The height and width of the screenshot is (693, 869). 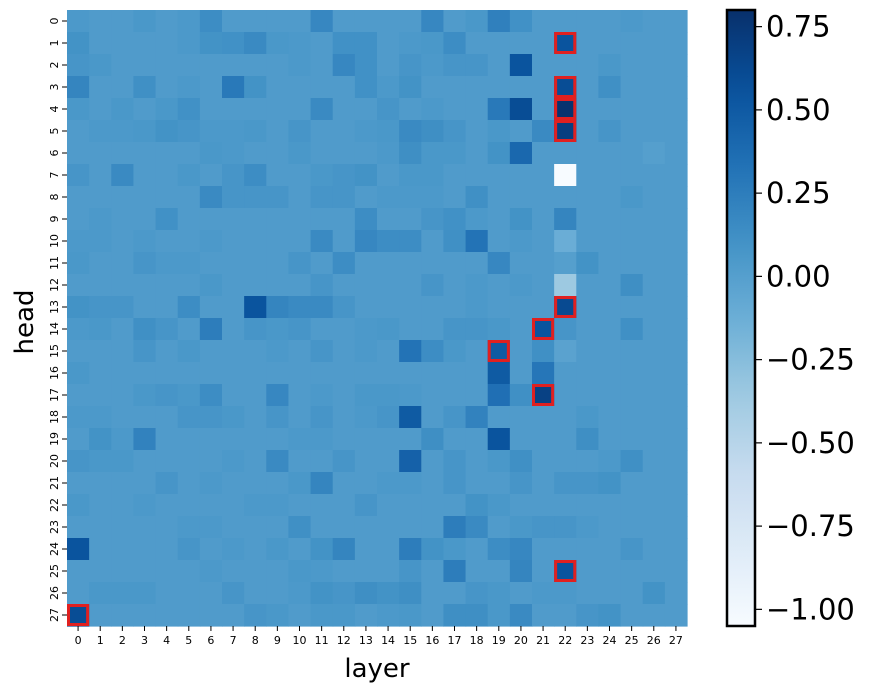 What do you see at coordinates (54, 153) in the screenshot?
I see `y-tick-label: 6` at bounding box center [54, 153].